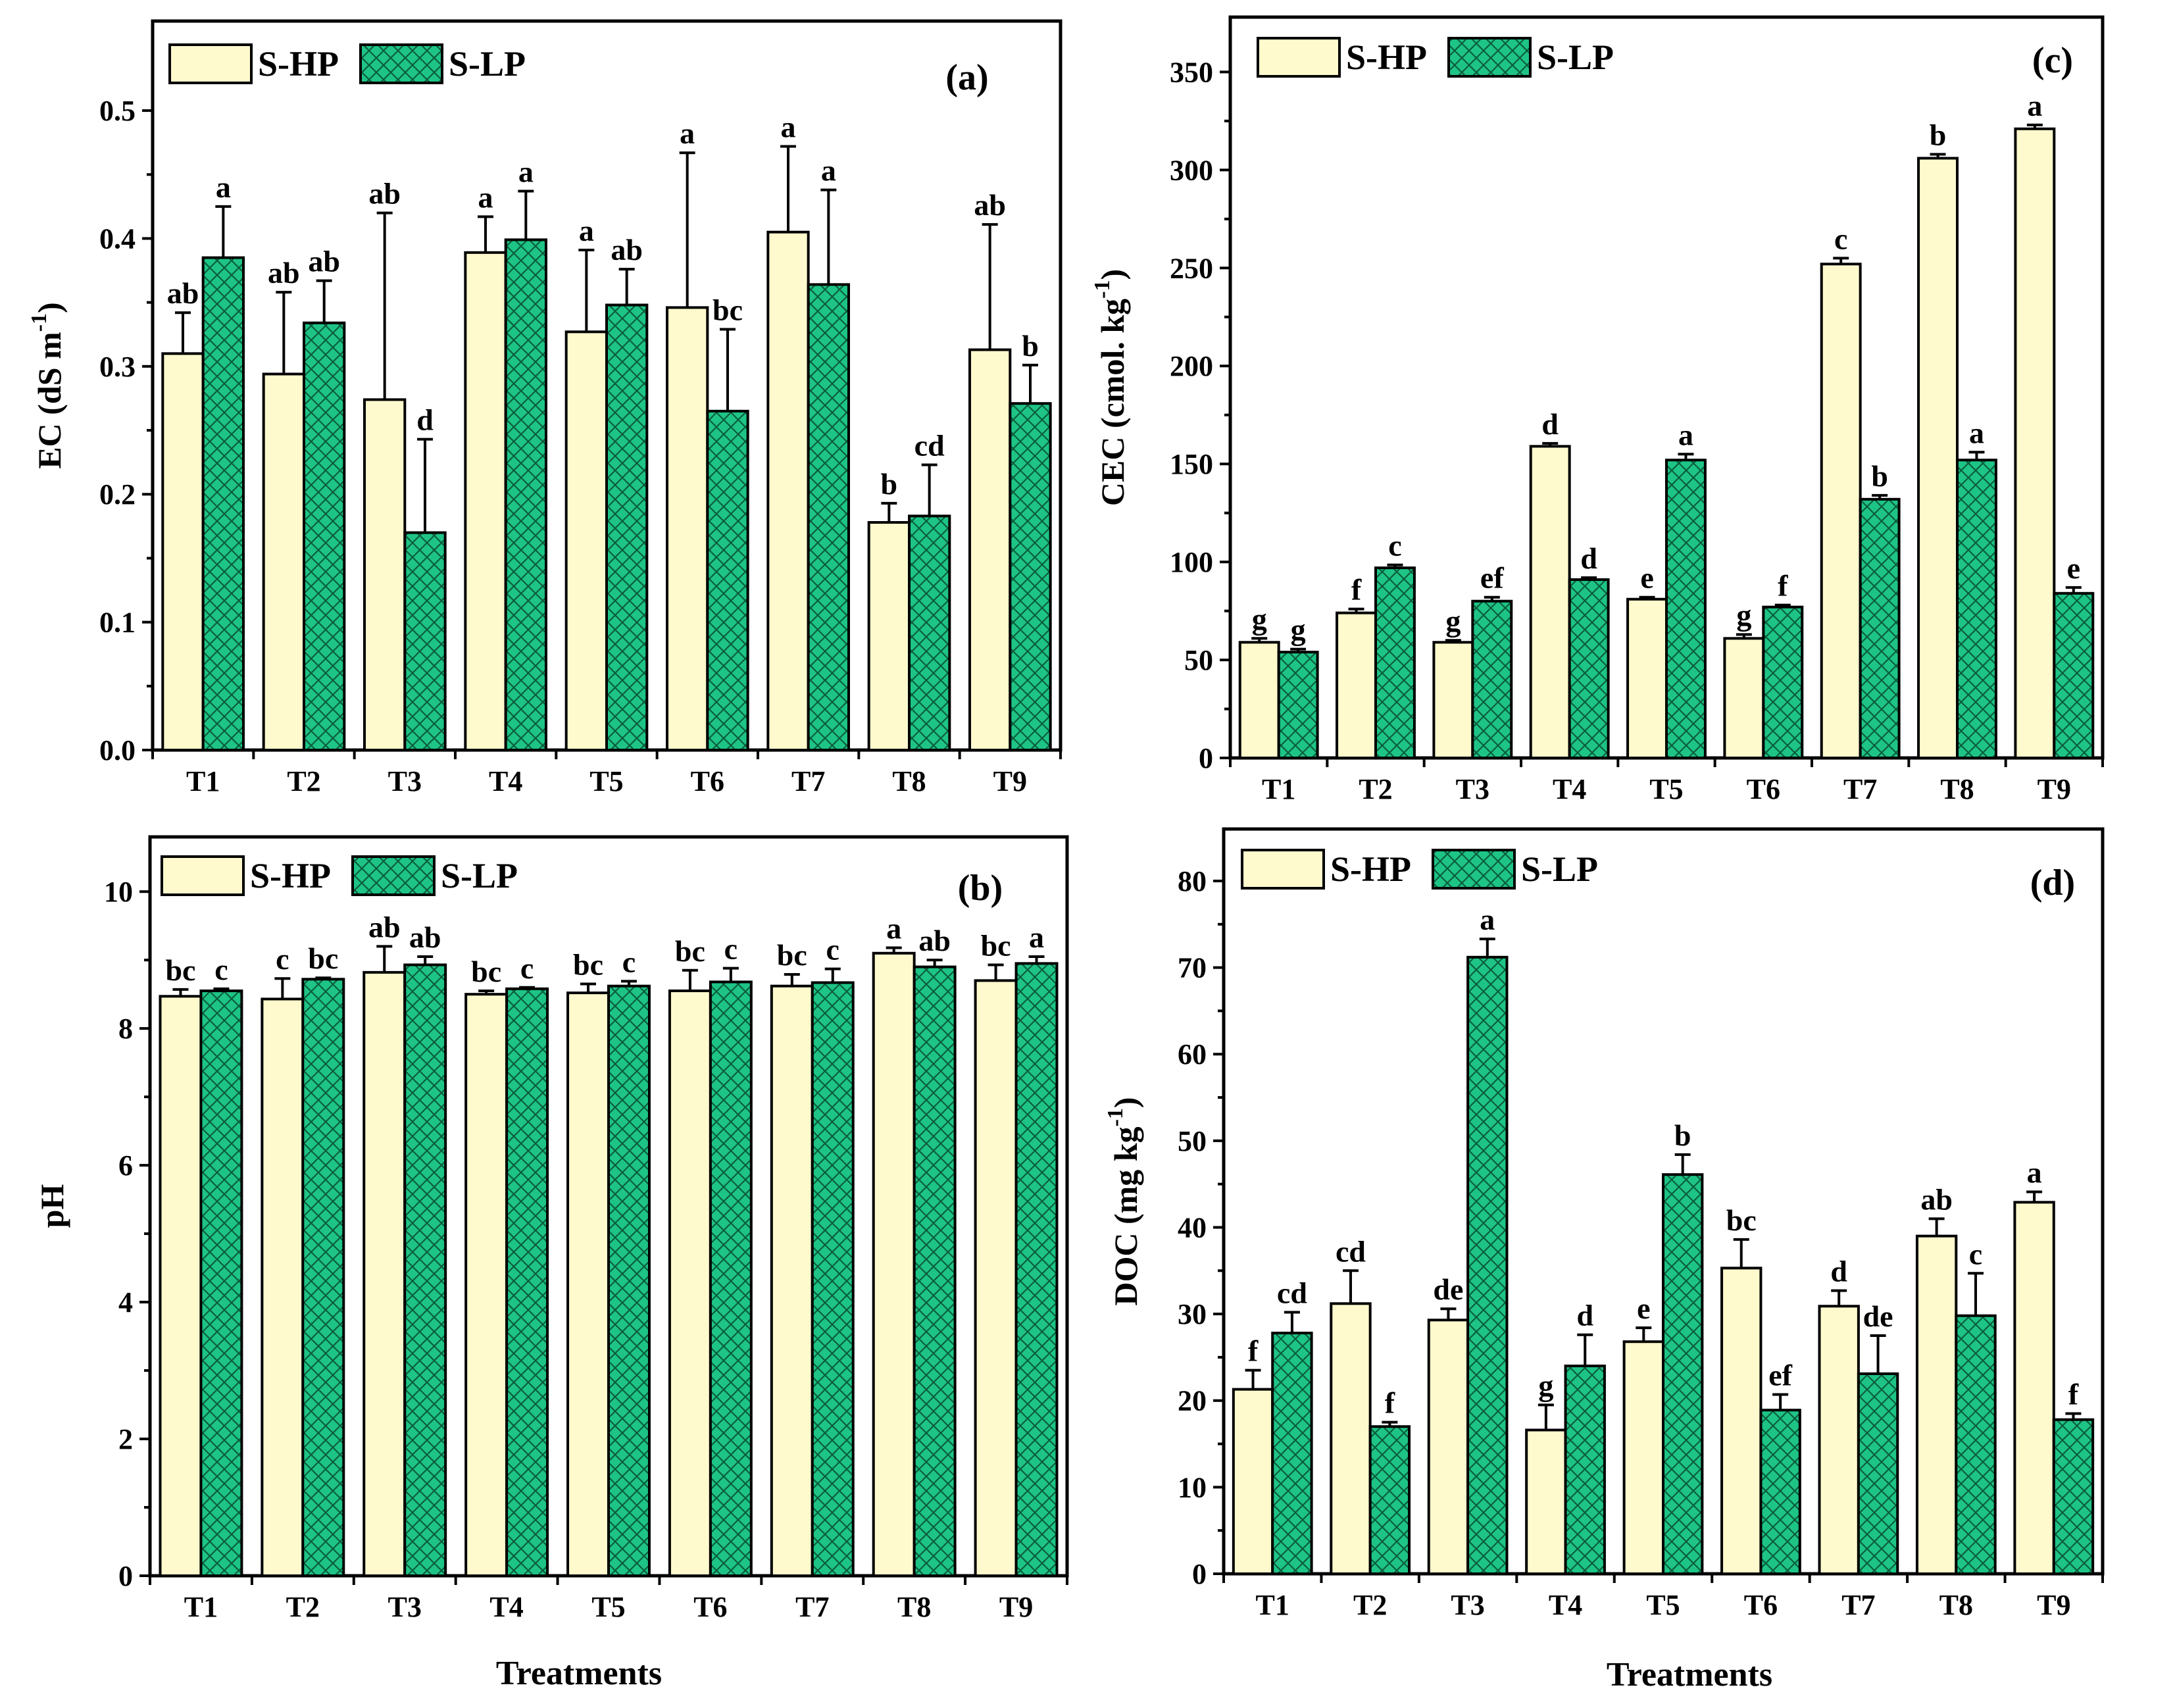  I want to click on panel-c-bar-slp-T4, so click(1589, 668).